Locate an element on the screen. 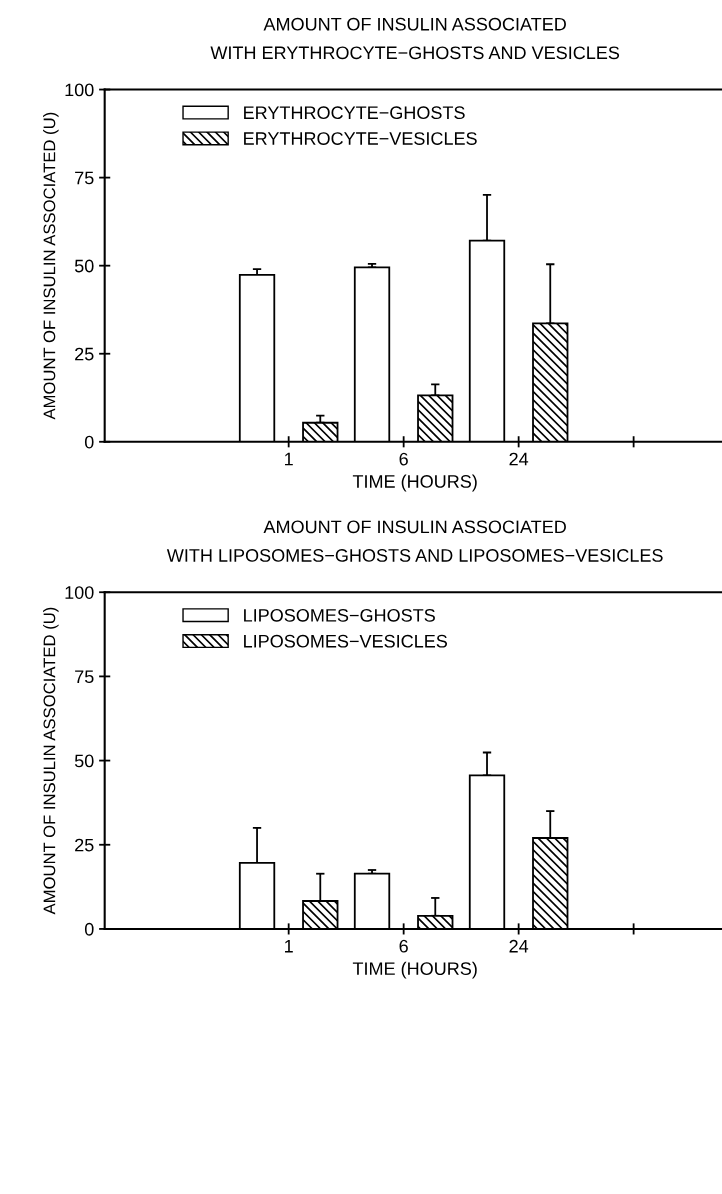 This screenshot has height=1194, width=722. chart-title: AMOUNT OF INSULIN ASSOCIATED WITH ERYTHROCYTE−GHOSTS AND VESICLES is located at coordinates (415, 38).